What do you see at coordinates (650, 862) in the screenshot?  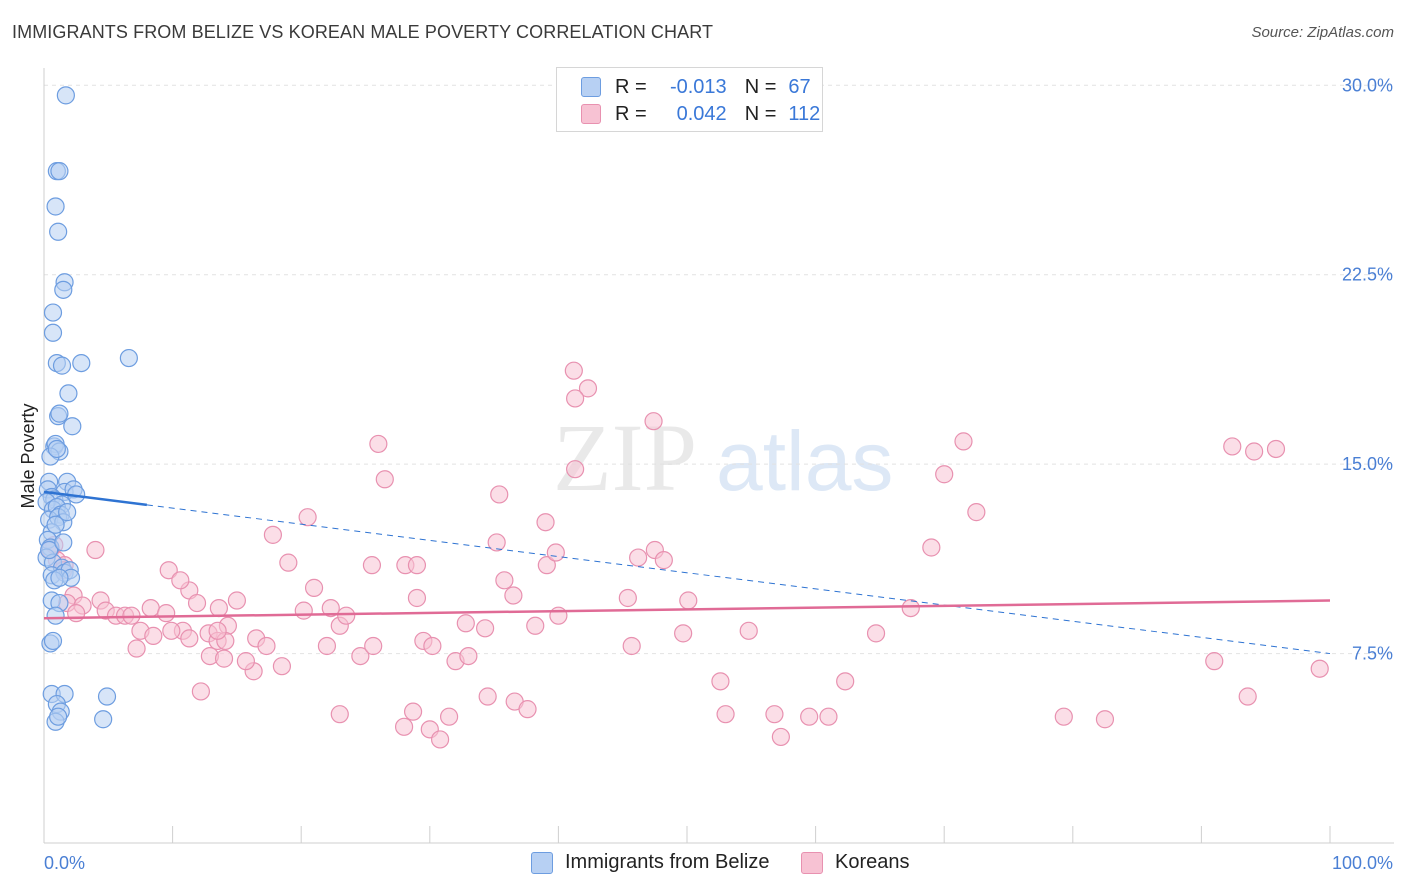 I see `legend-item-belize: Immigrants from Belize` at bounding box center [650, 862].